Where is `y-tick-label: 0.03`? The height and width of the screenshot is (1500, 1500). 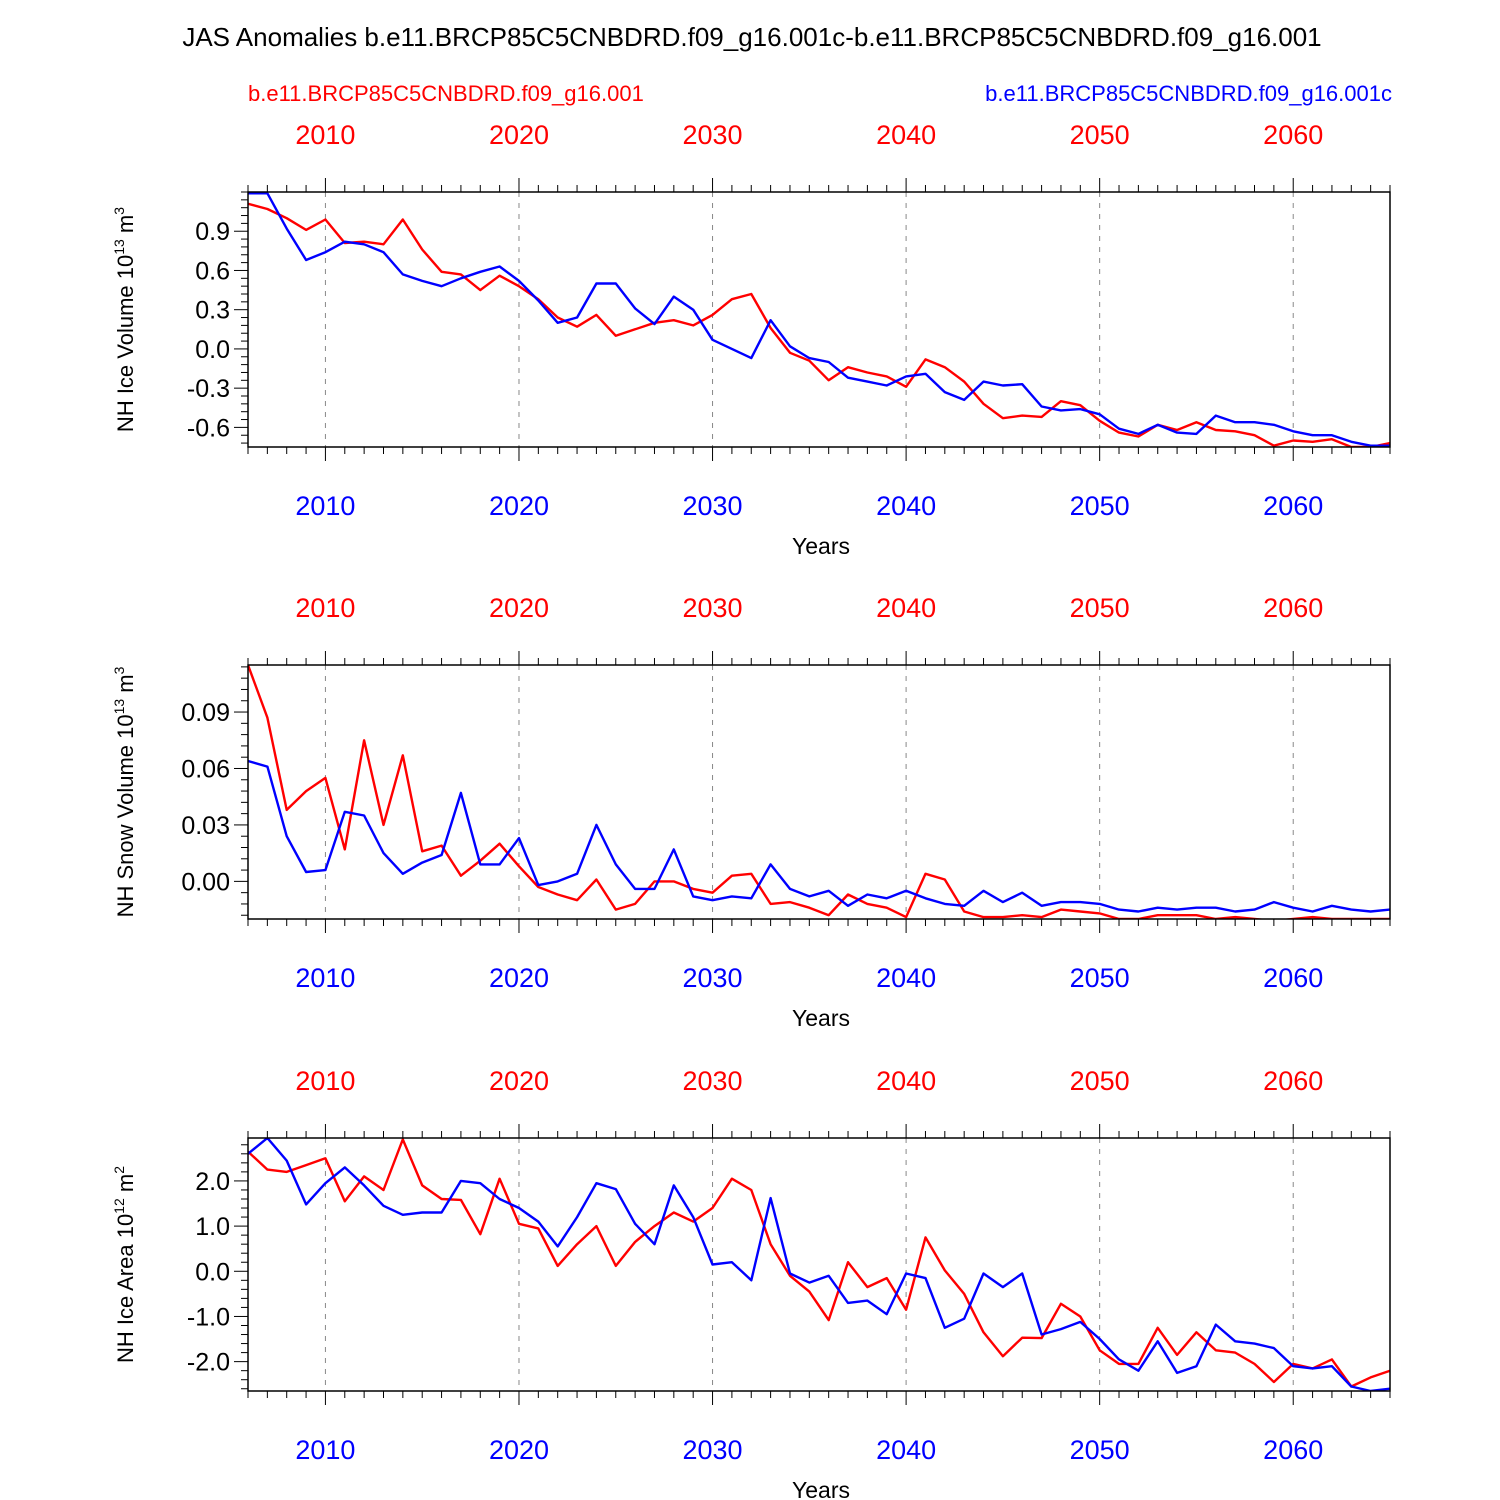
y-tick-label: 0.03 is located at coordinates (205, 826).